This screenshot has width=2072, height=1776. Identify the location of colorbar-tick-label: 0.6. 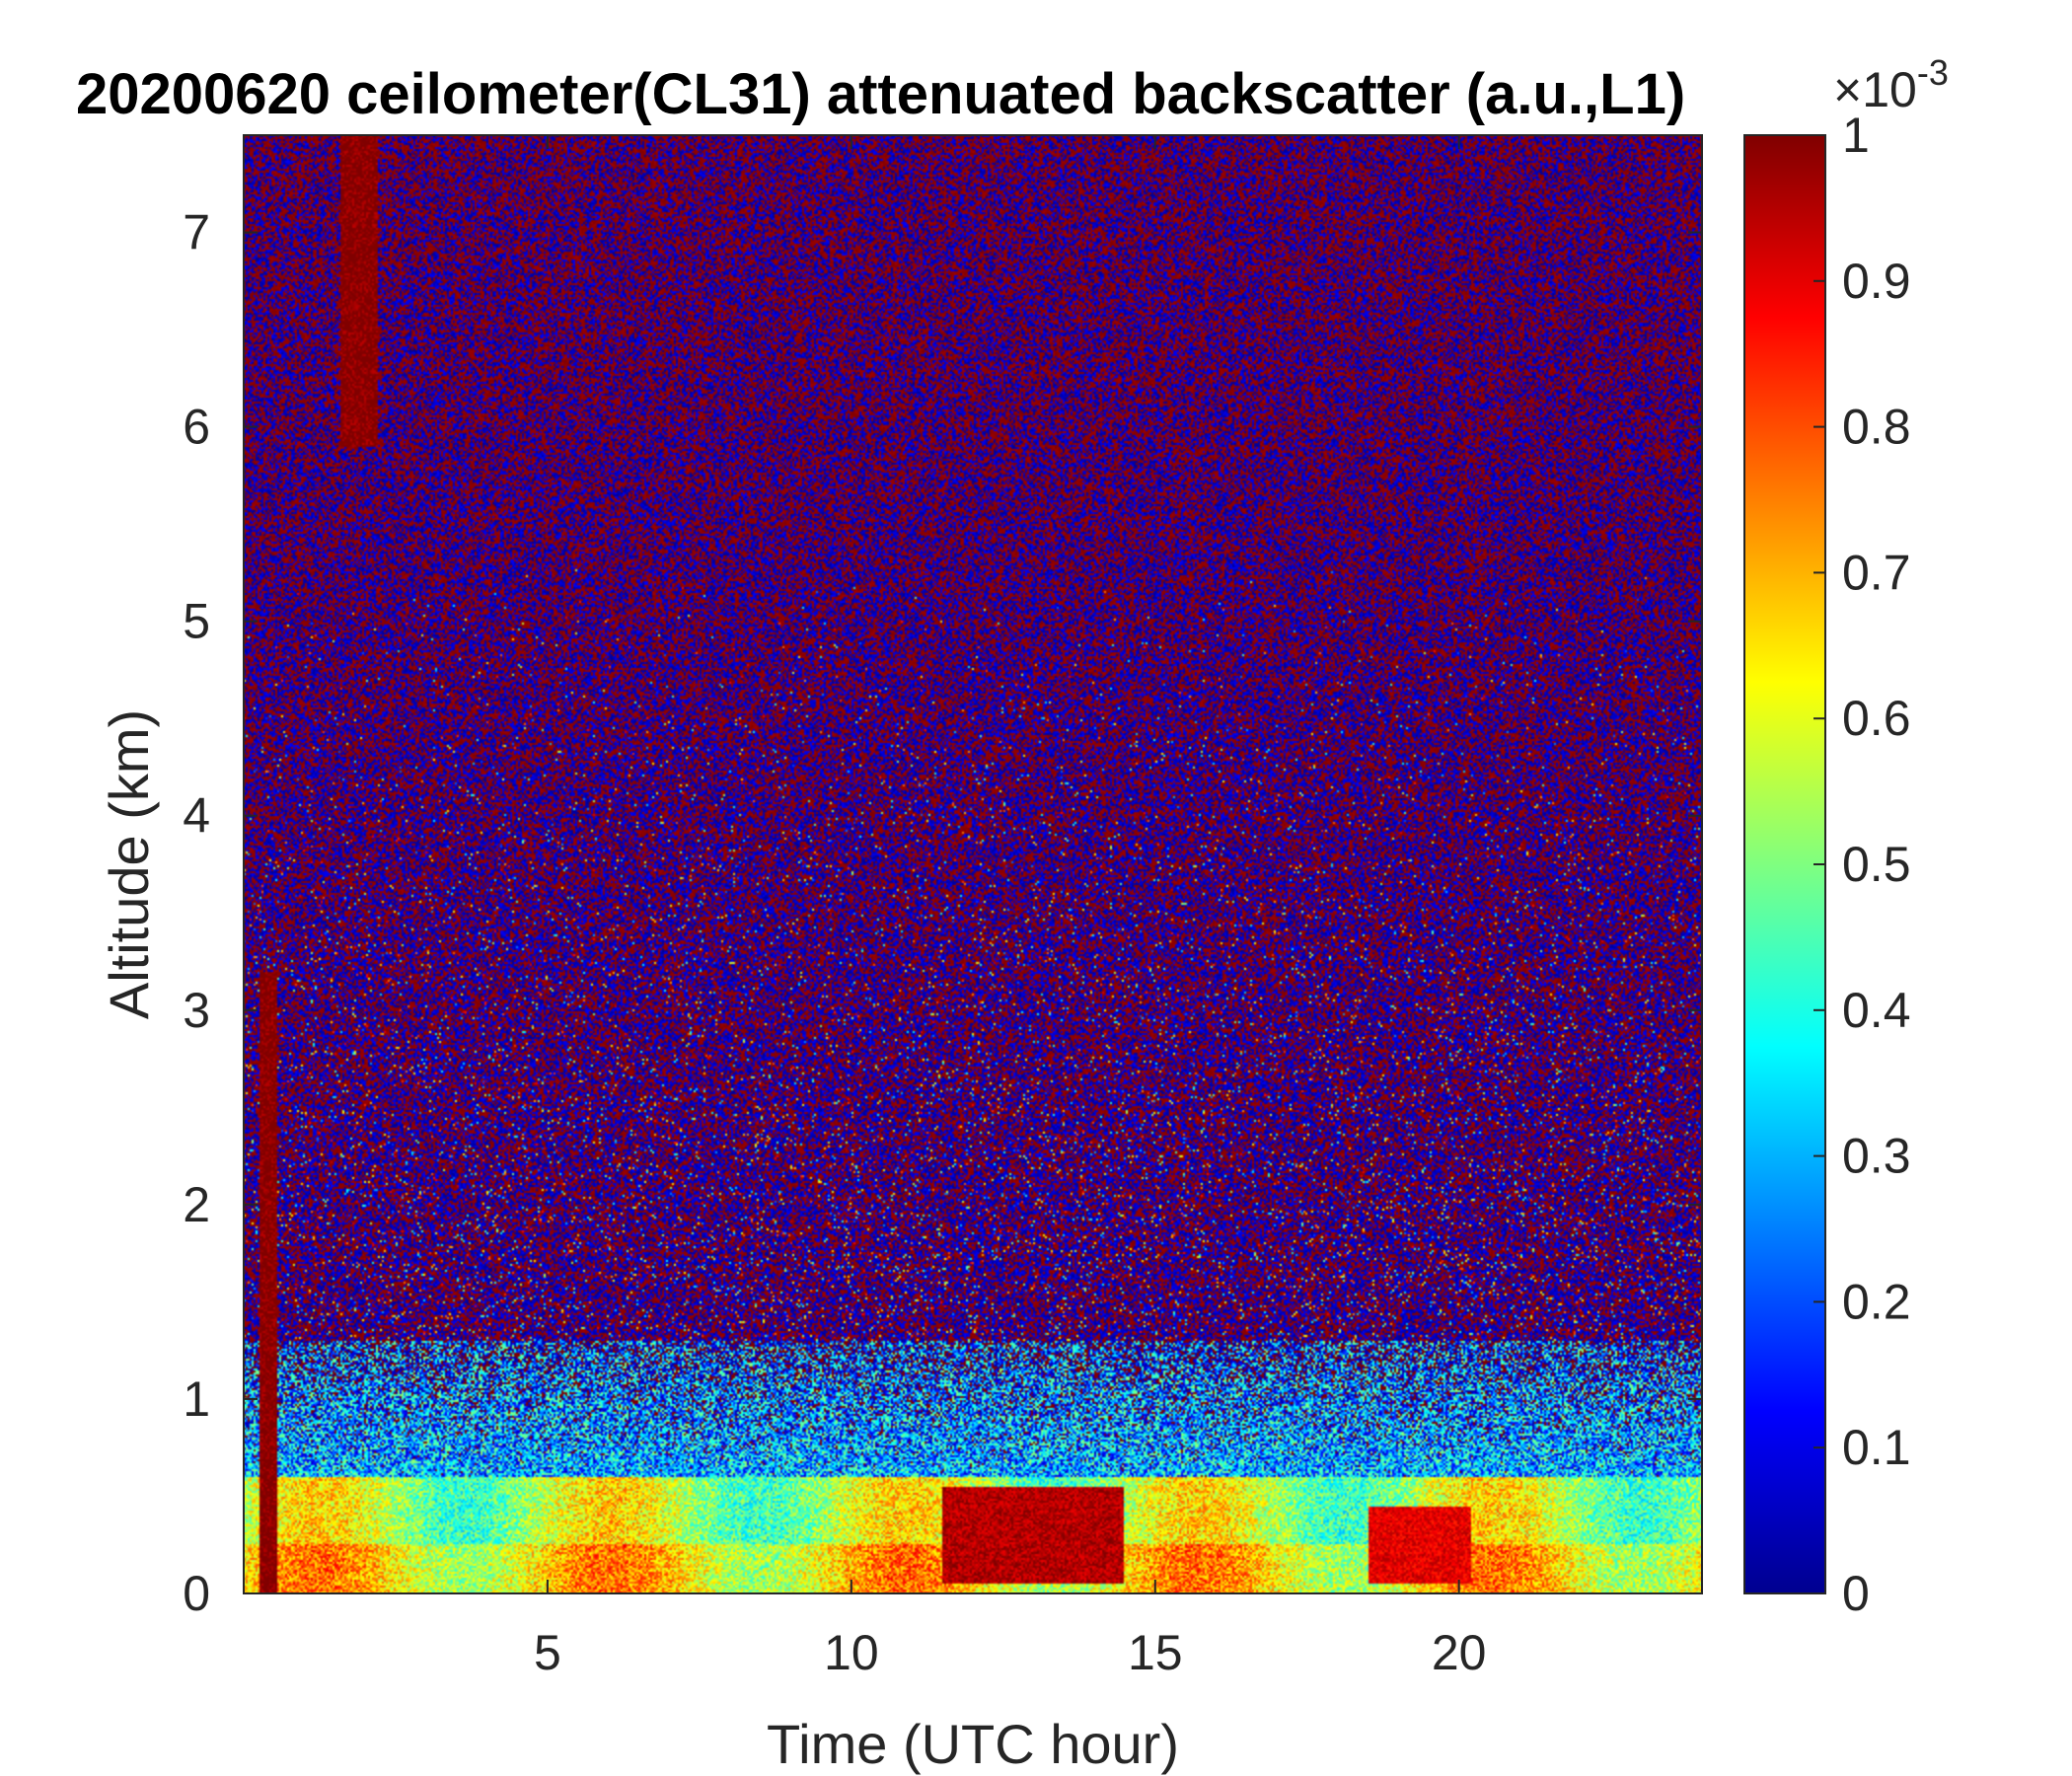
(1877, 718).